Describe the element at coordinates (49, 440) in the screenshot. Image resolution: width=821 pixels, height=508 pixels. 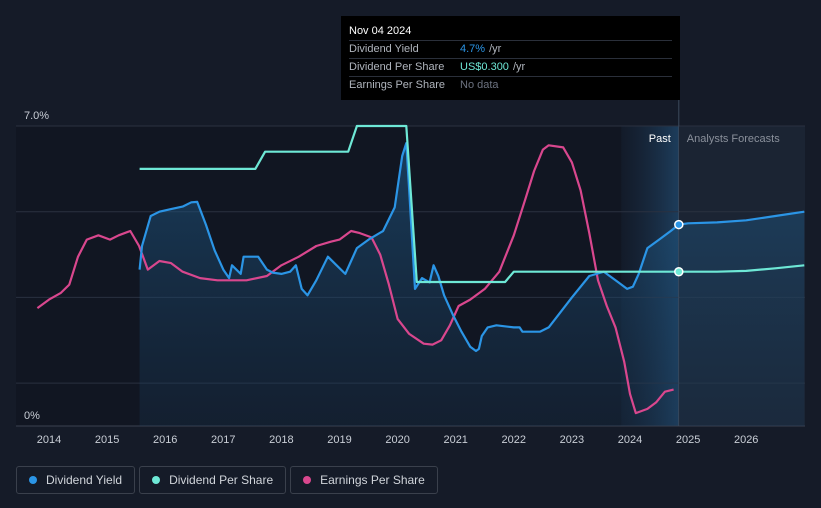
I see `x-tick-label: 2014` at that location.